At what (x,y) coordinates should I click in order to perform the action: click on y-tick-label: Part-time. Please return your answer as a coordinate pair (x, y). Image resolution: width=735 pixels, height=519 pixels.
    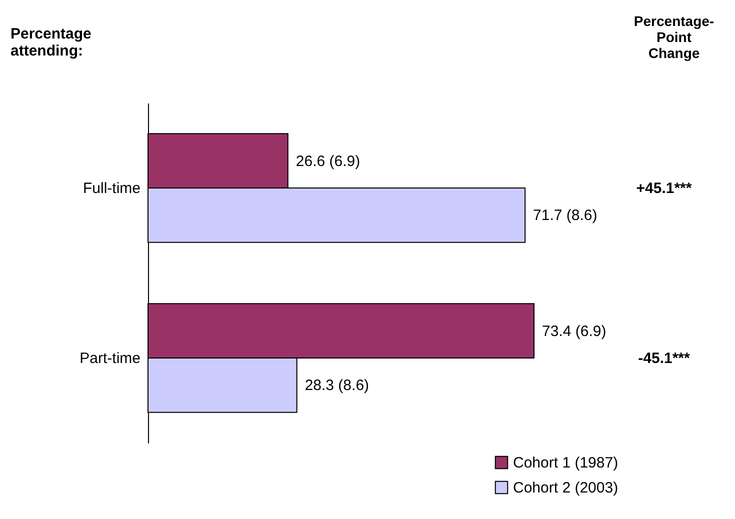
    Looking at the image, I should click on (110, 358).